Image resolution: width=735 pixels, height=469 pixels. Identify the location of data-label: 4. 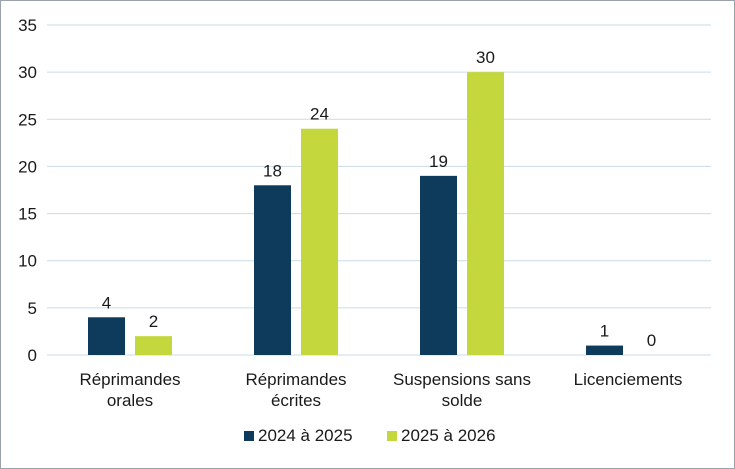
(106, 302).